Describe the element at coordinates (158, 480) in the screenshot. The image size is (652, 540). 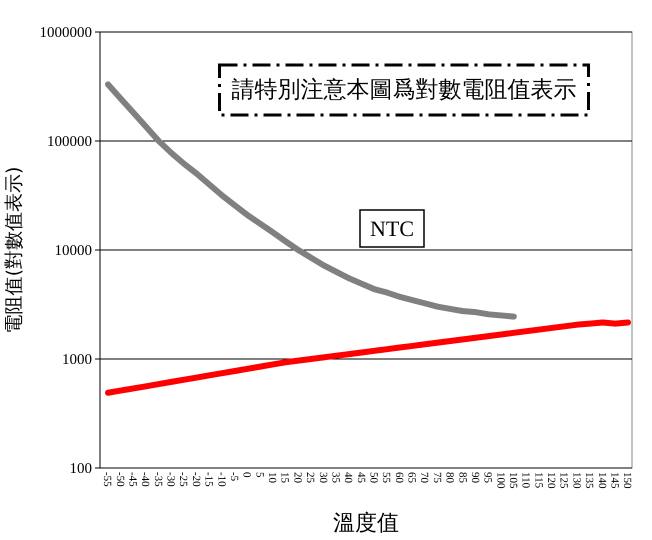
I see `x-tick-label: -35` at that location.